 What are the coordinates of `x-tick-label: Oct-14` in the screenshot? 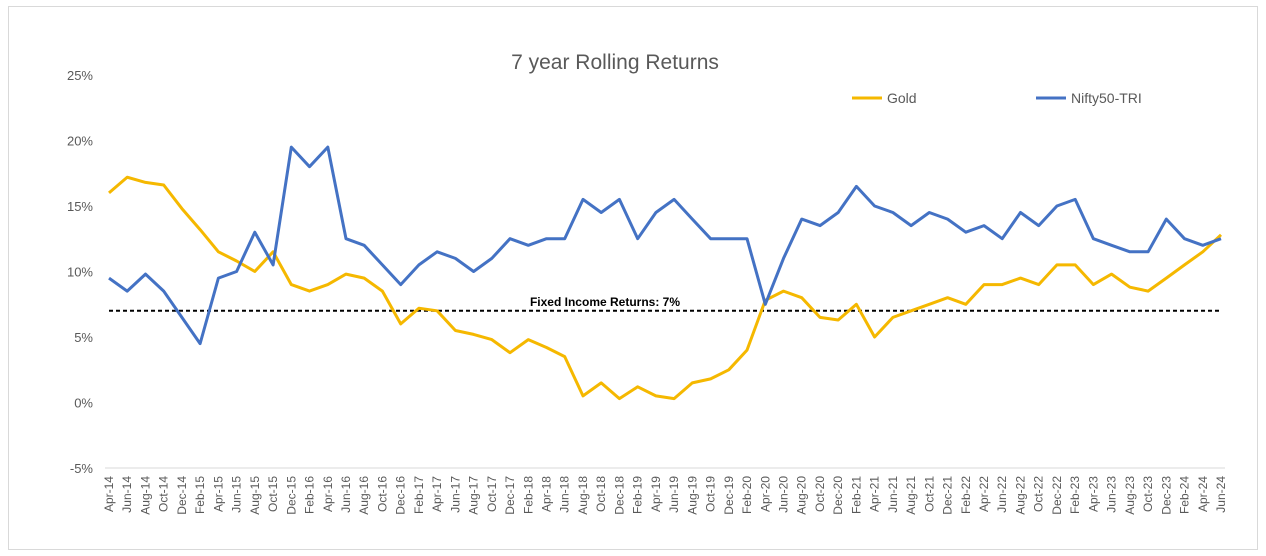 It's located at (164, 494).